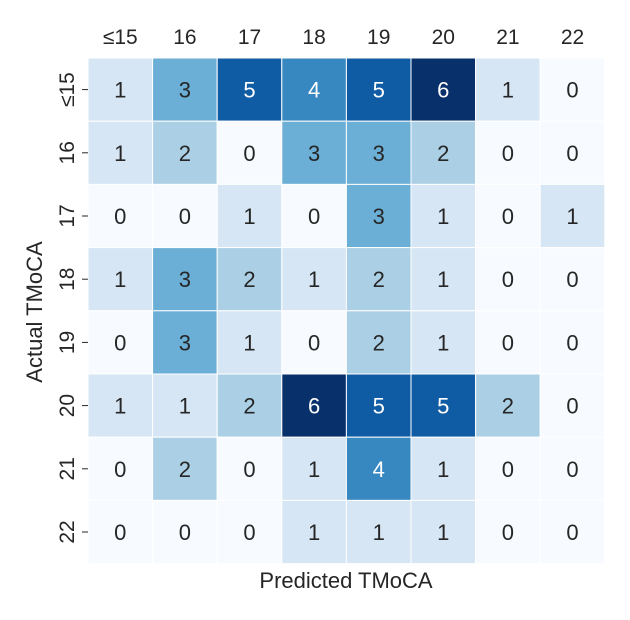 The width and height of the screenshot is (630, 620). I want to click on heatmap-cell-r5-c1, so click(185, 405).